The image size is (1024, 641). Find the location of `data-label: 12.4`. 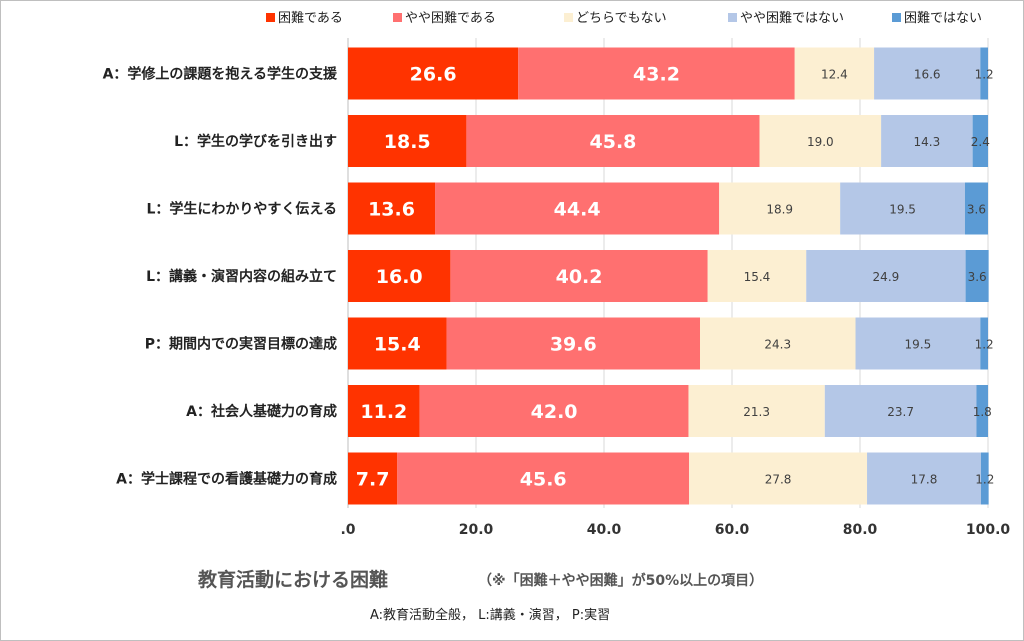

data-label: 12.4 is located at coordinates (834, 75).